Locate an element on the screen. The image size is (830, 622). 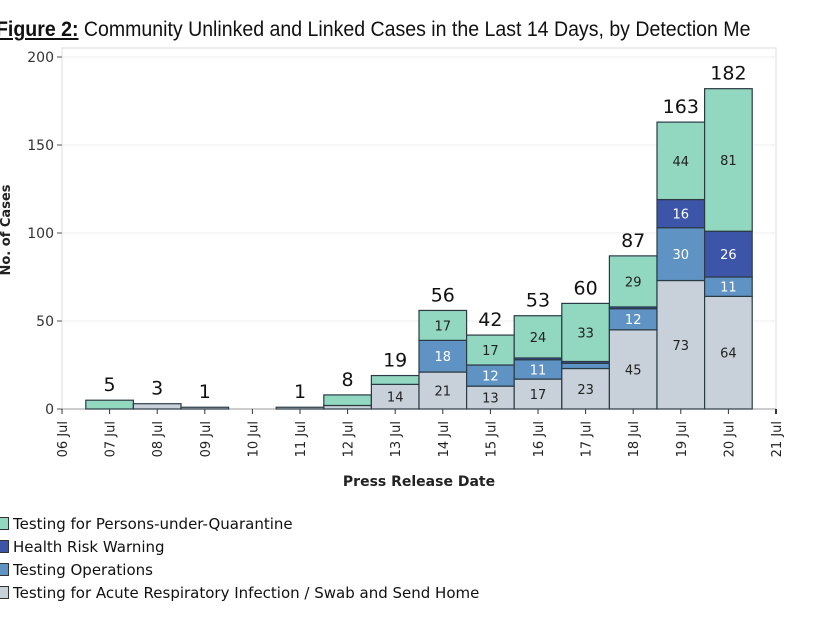
segment-label: 23 is located at coordinates (585, 390).